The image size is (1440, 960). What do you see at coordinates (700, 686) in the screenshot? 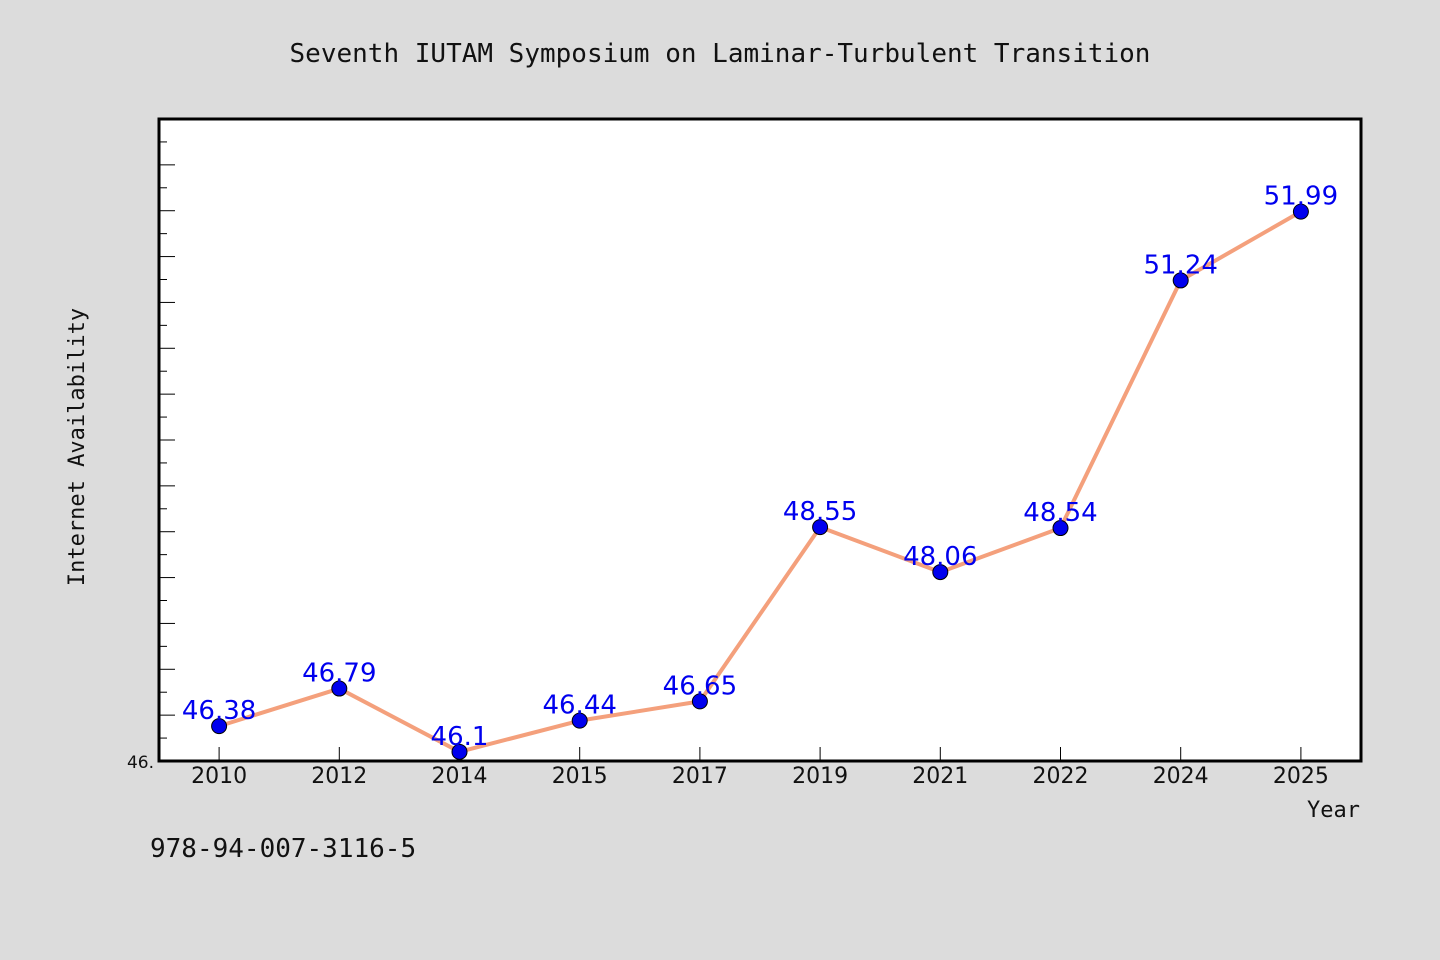
I see `data-label: 46.65` at bounding box center [700, 686].